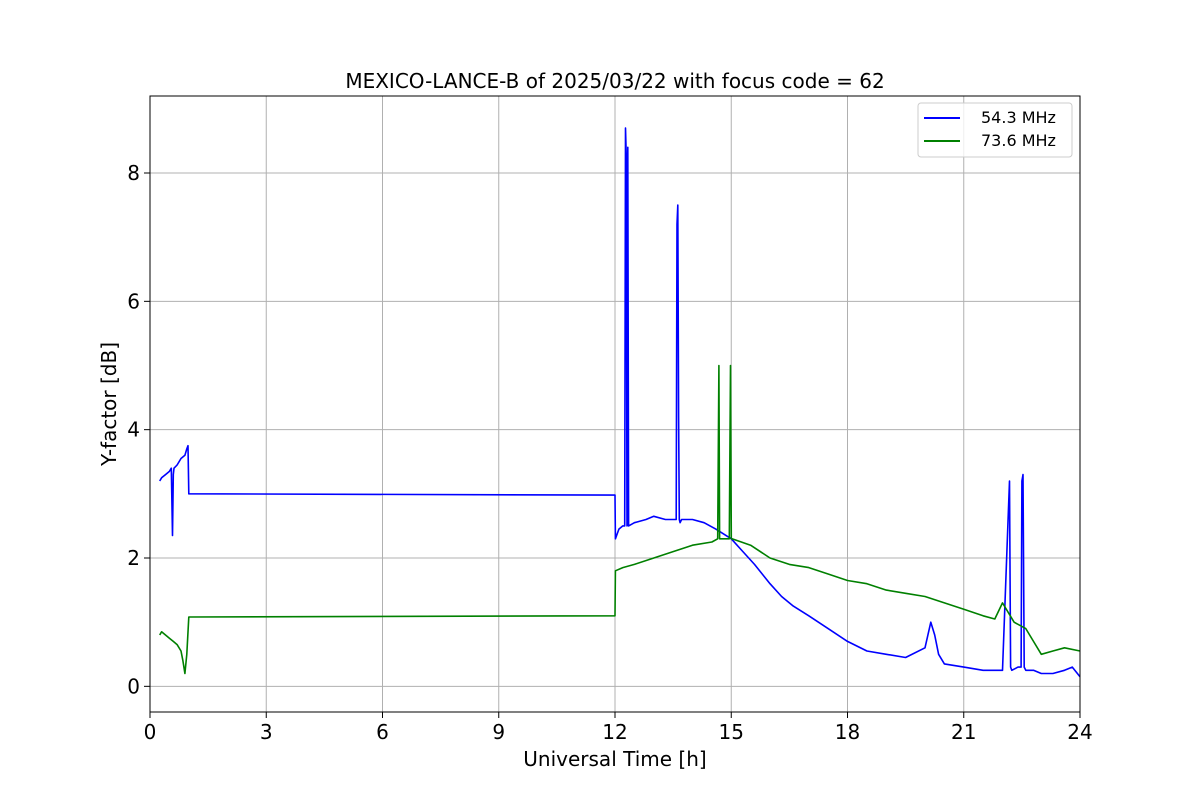 The width and height of the screenshot is (1200, 800). What do you see at coordinates (963, 732) in the screenshot?
I see `x-tick-label: 21` at bounding box center [963, 732].